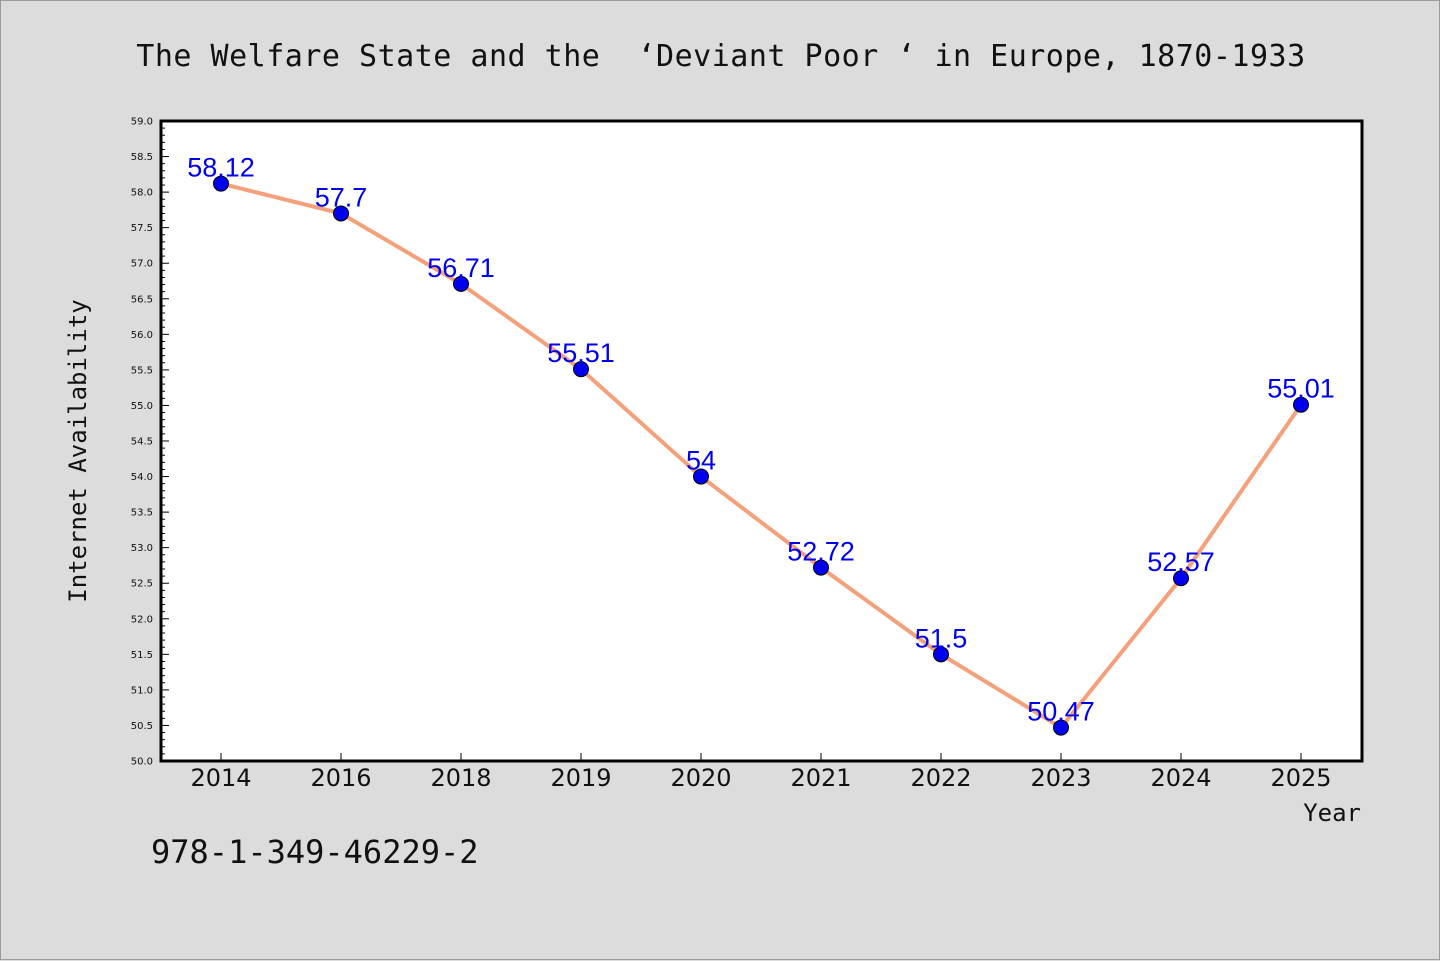 The image size is (1440, 961). I want to click on x-tick-label: 2022, so click(940, 778).